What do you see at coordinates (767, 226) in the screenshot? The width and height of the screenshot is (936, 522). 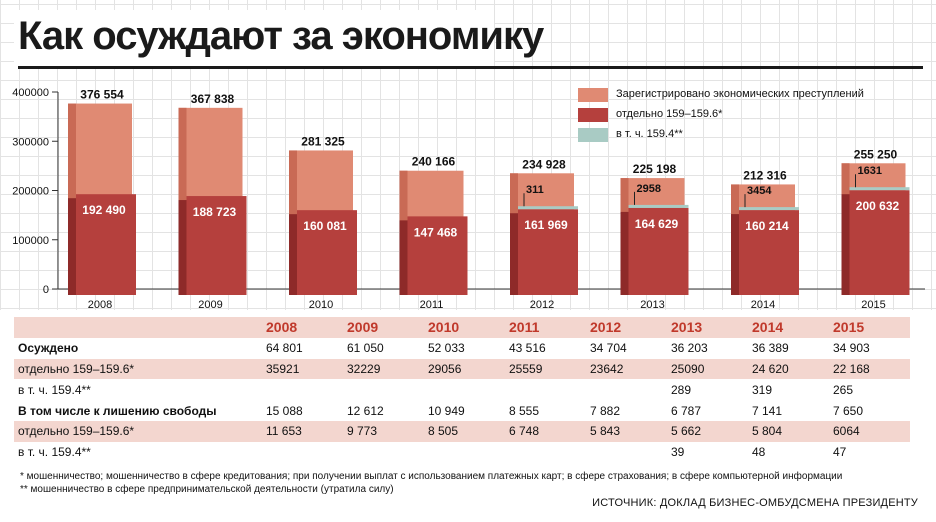 I see `separate-value-label: 160 214` at bounding box center [767, 226].